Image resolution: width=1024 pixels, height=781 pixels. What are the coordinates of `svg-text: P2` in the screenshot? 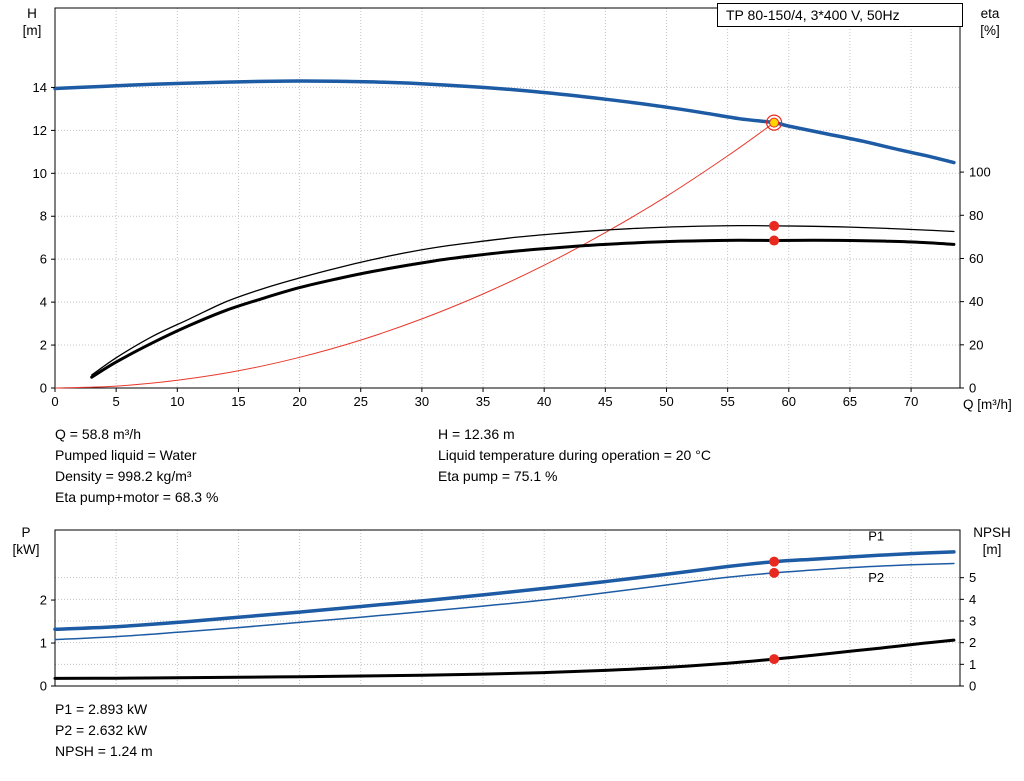 It's located at (876, 577).